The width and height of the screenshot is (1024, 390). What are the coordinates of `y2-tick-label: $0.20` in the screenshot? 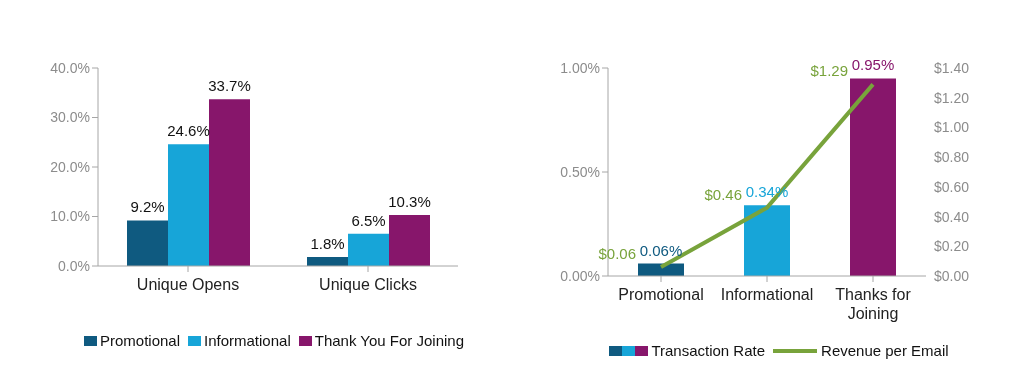 It's located at (952, 246).